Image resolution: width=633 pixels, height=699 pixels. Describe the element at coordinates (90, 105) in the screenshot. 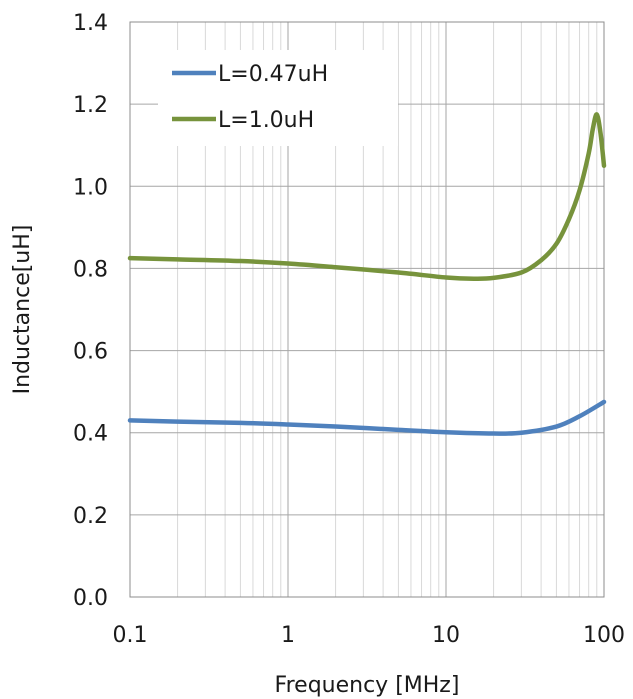

I see `y-tick-label: 1.2` at that location.